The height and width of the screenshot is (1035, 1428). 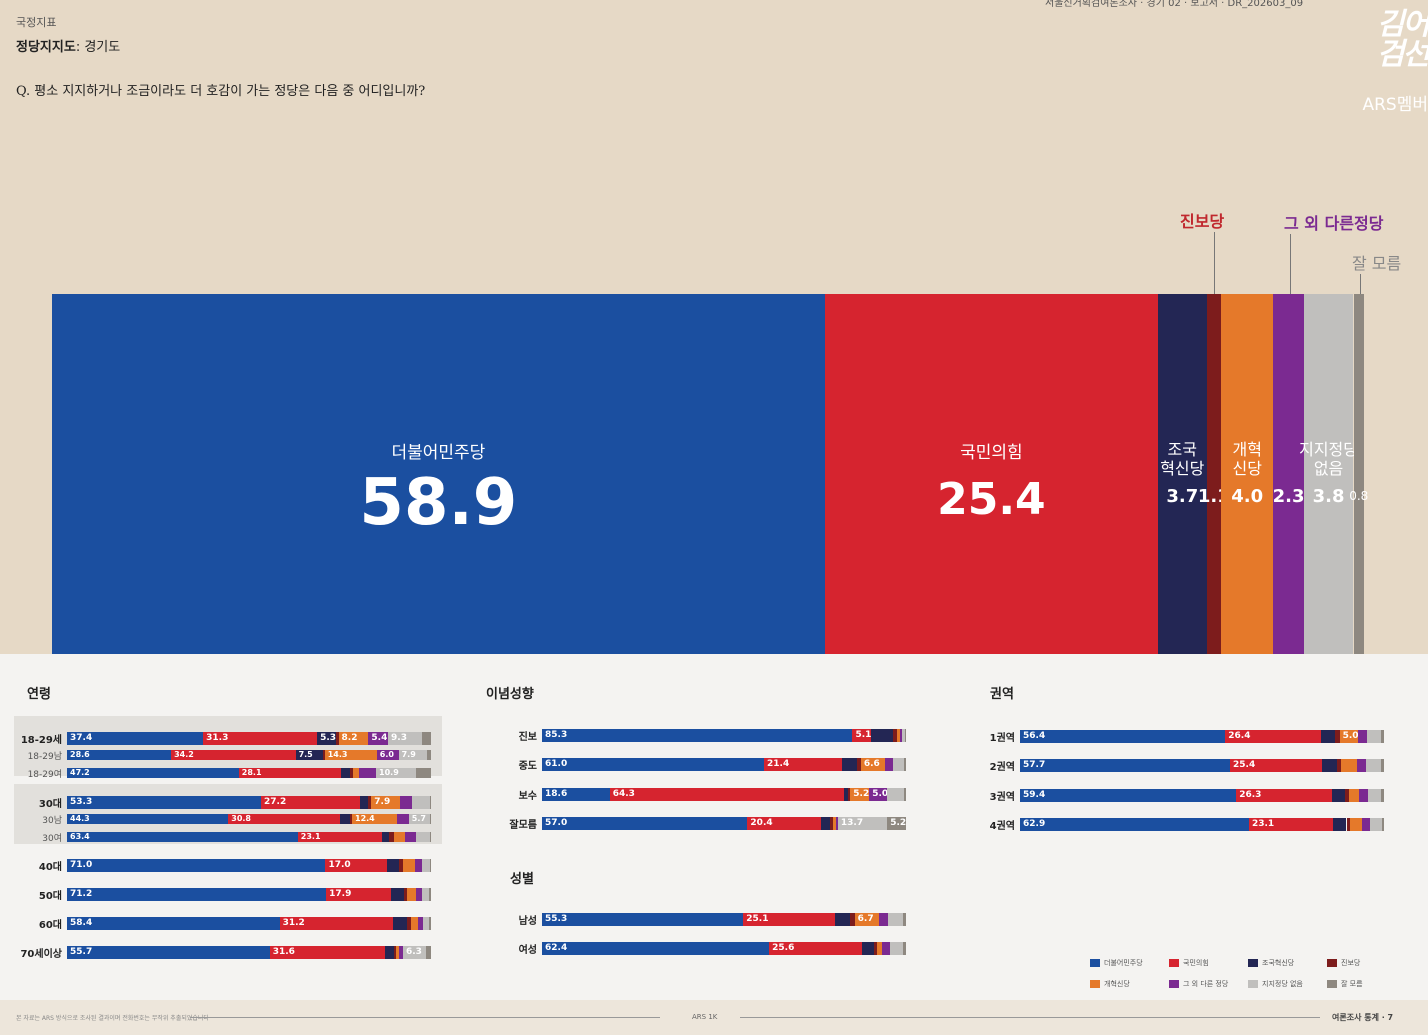 I want to click on row-label-age: 18-29남, so click(x=44, y=757).